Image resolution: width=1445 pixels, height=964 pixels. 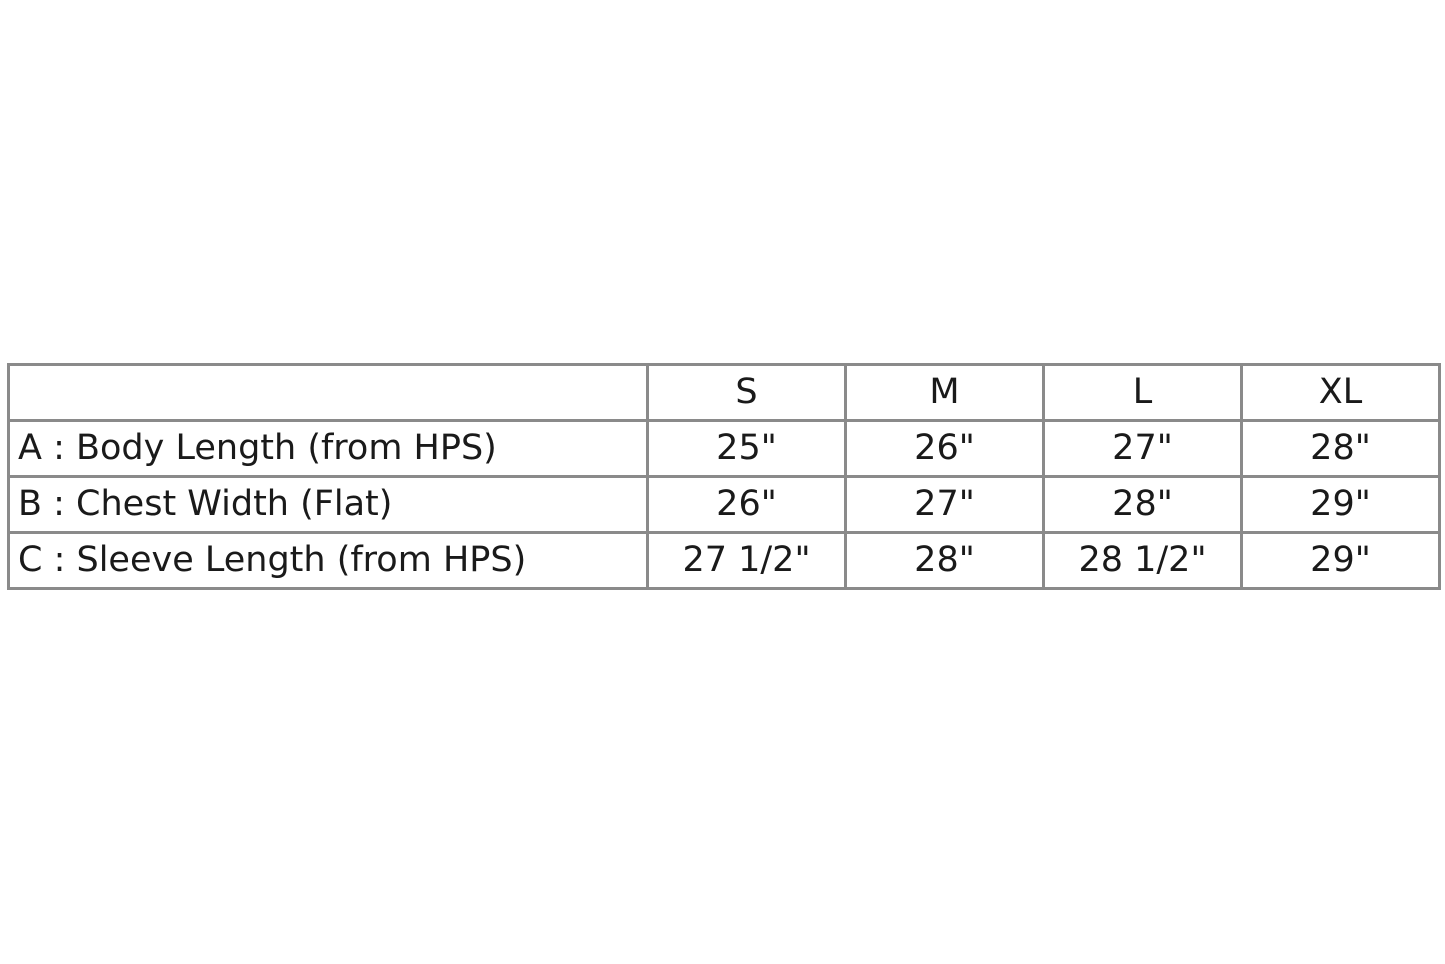 I want to click on table-cell: 28 1/2", so click(x=1142, y=560).